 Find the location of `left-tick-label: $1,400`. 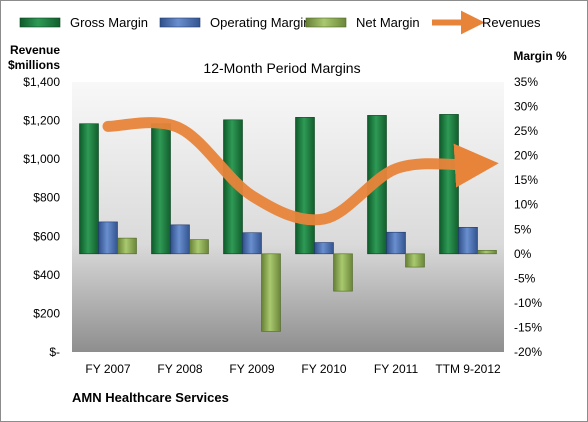

left-tick-label: $1,400 is located at coordinates (41, 82).